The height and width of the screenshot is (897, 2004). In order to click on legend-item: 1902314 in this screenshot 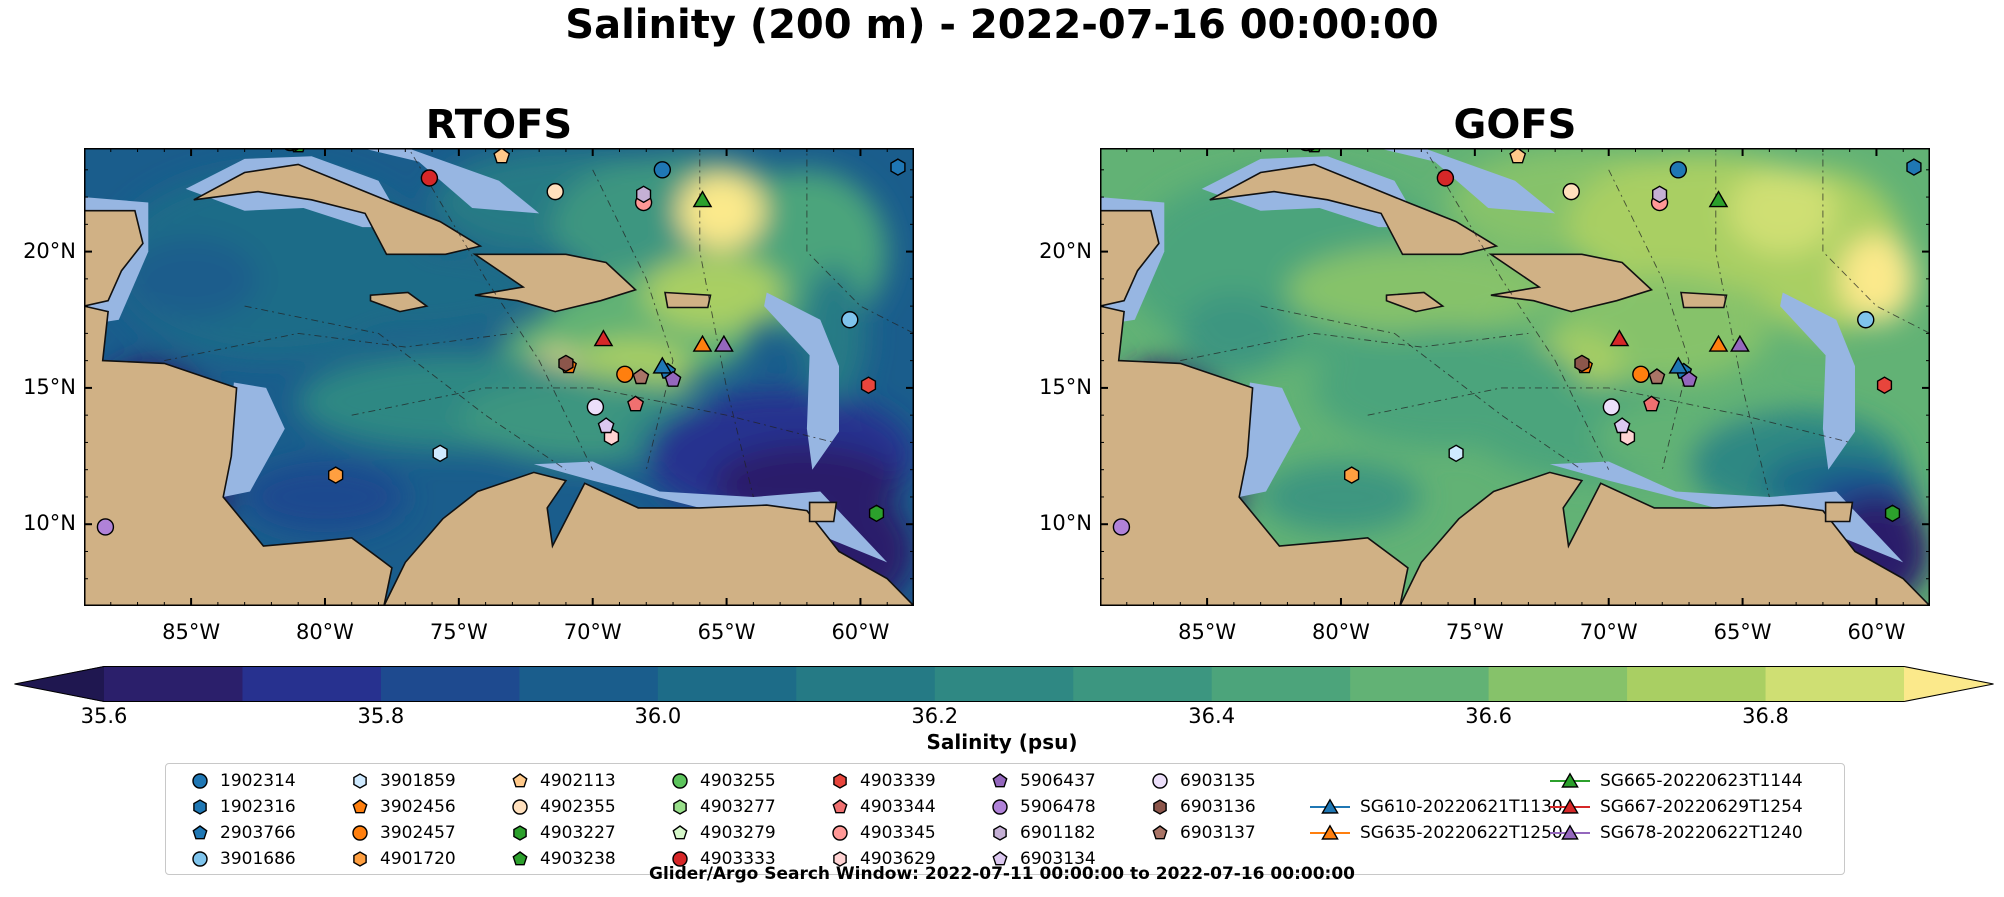, I will do `click(243, 781)`.